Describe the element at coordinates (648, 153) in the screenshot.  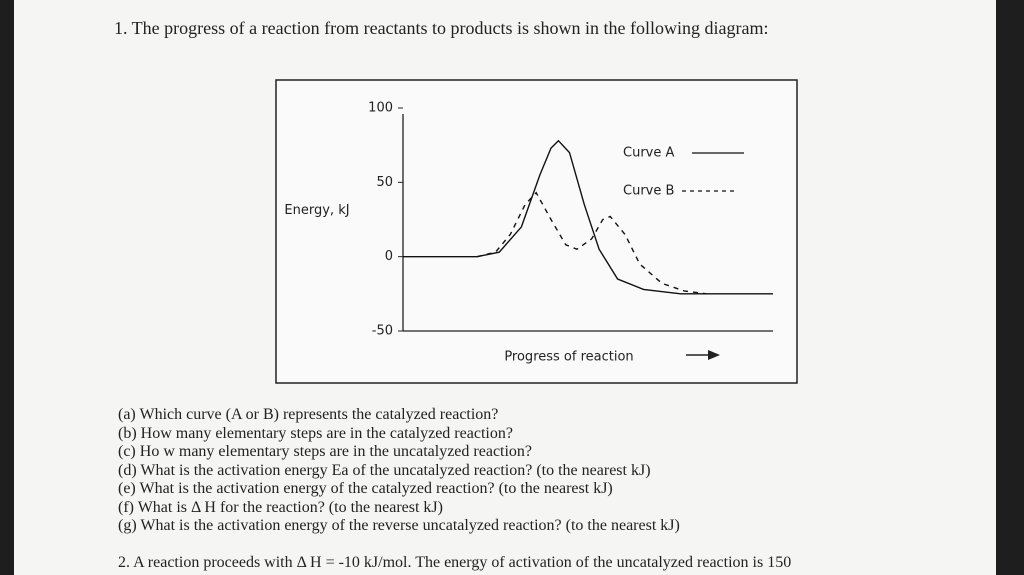
I see `legend-label: Curve A` at that location.